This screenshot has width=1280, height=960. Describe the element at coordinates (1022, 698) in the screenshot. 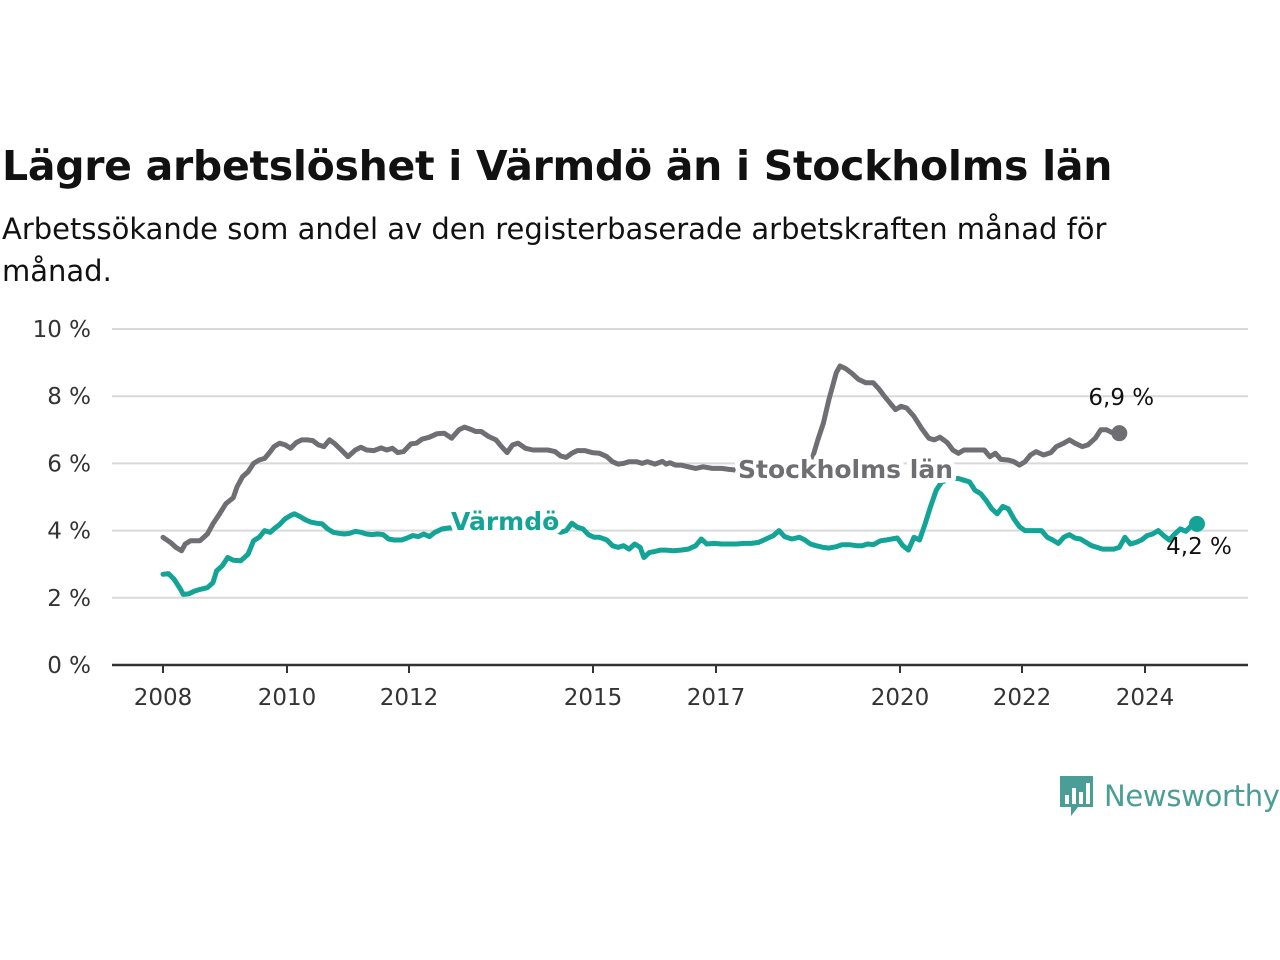

I see `x-tick-label: 2022` at that location.